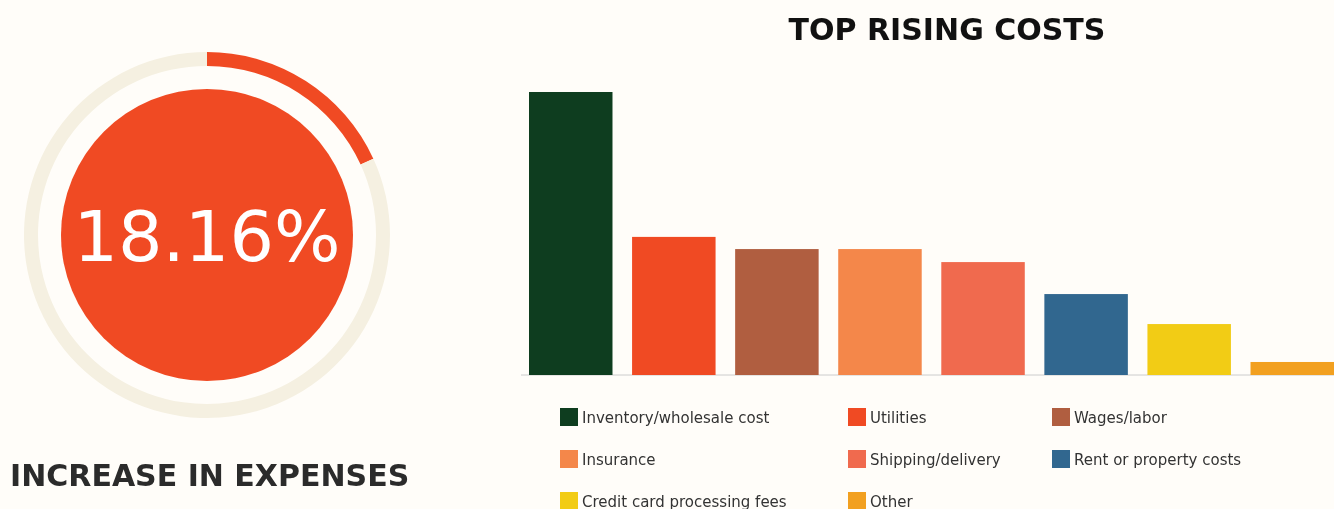  What do you see at coordinates (892, 501) in the screenshot?
I see `legend-label: Other` at bounding box center [892, 501].